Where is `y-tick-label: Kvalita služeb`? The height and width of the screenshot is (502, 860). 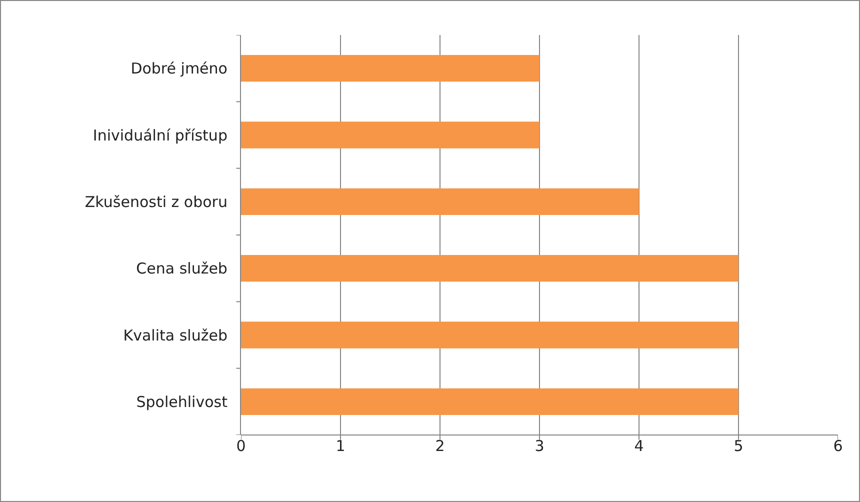 y-tick-label: Kvalita služeb is located at coordinates (180, 335).